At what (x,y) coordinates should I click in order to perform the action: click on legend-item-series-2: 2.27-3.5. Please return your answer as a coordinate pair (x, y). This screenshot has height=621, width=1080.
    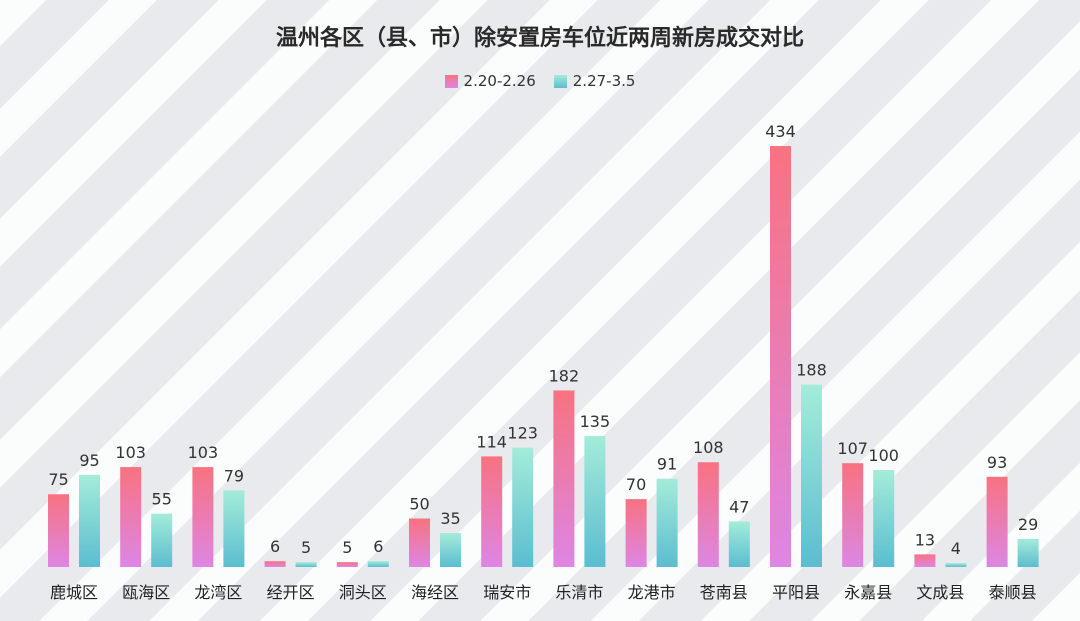
    Looking at the image, I should click on (594, 81).